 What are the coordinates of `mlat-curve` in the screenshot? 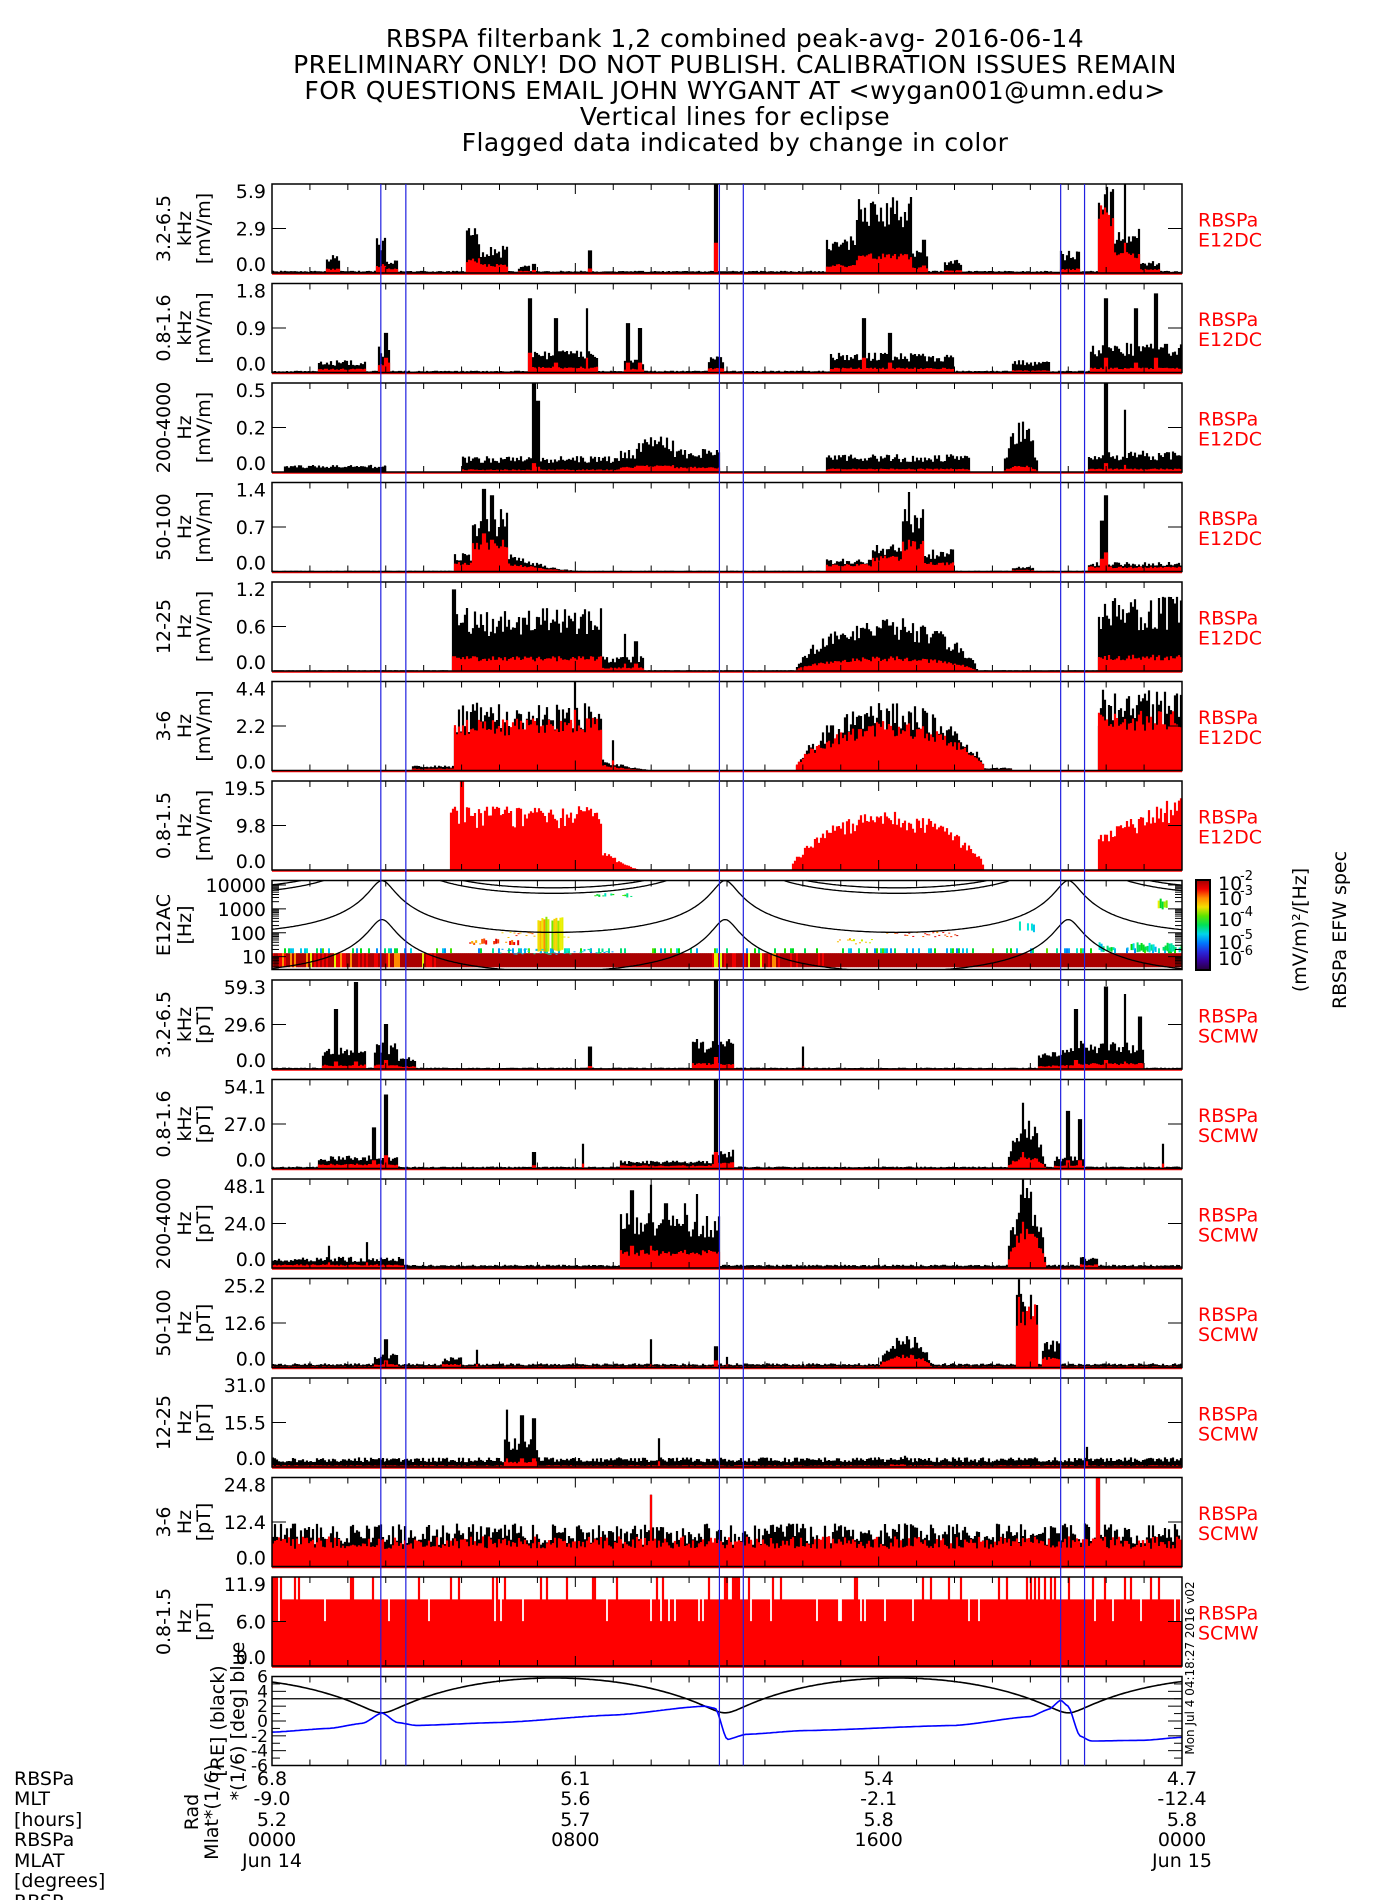 It's located at (727, 1720).